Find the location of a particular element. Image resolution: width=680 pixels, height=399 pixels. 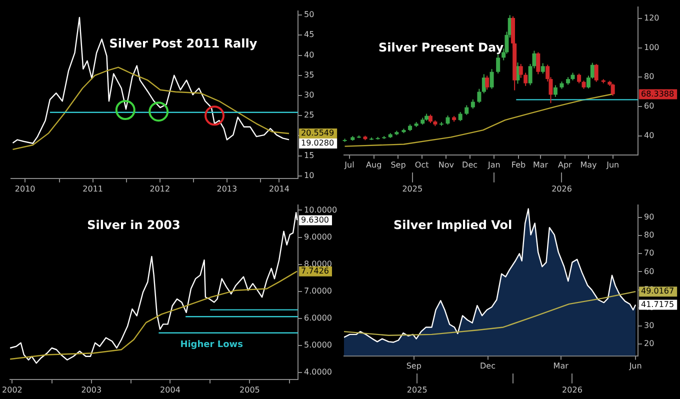

x-tick-label: 2010 is located at coordinates (25, 189).